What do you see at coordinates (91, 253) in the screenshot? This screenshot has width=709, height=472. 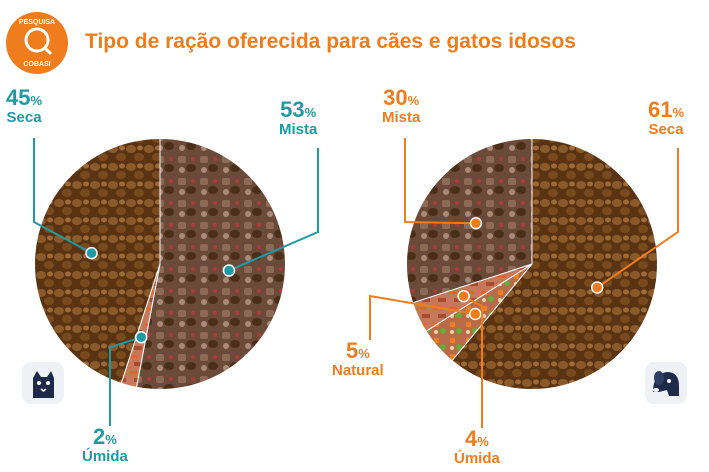 I see `marker-cat-seca` at bounding box center [91, 253].